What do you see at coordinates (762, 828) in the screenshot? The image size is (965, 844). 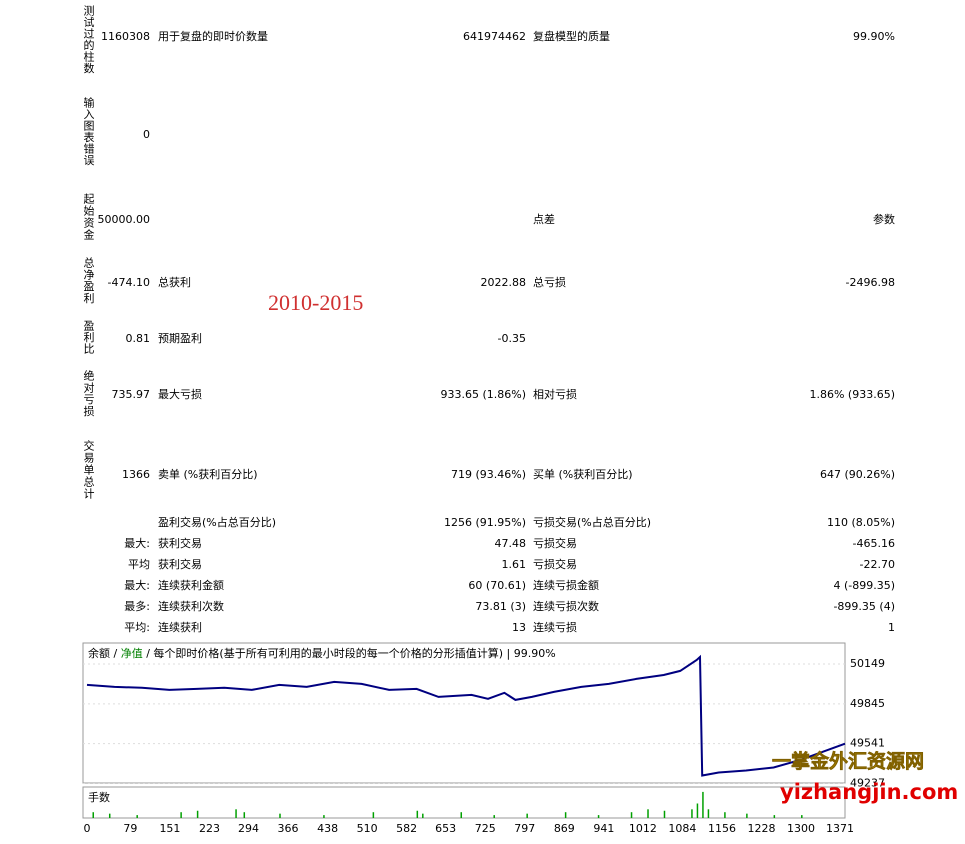 I see `x-tick-label: 1228` at bounding box center [762, 828].